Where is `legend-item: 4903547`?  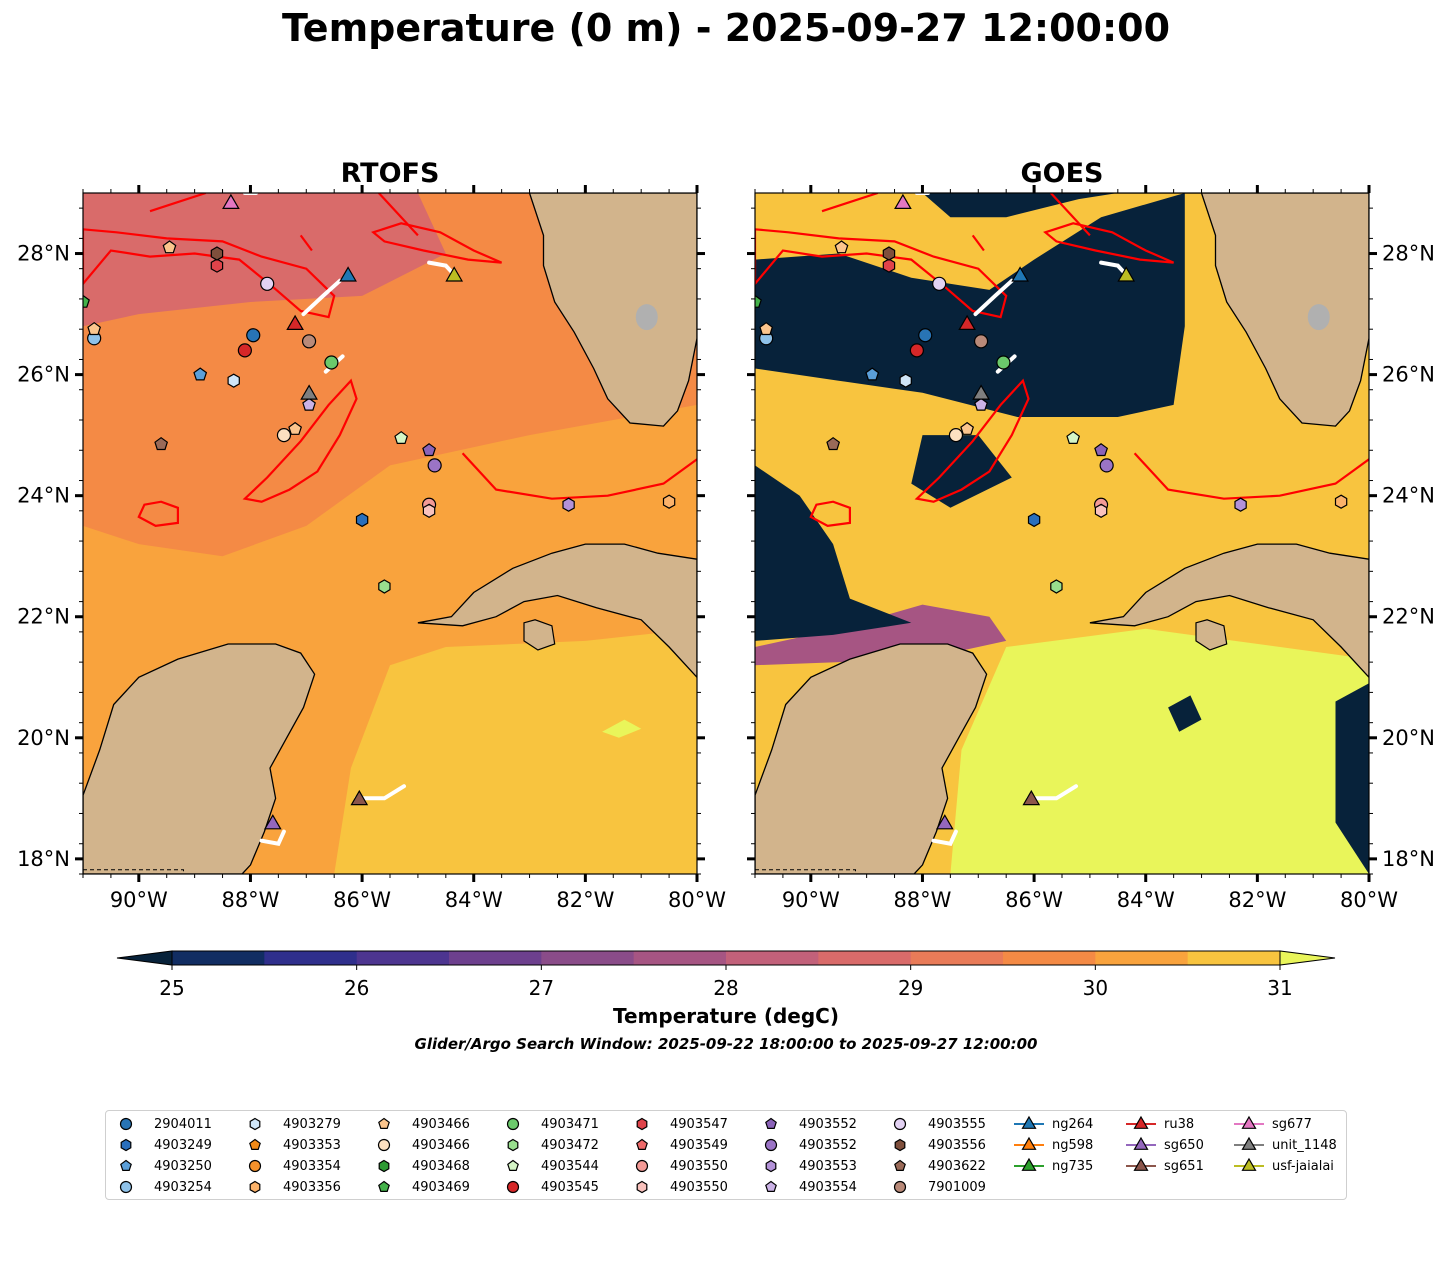 legend-item: 4903547 is located at coordinates (679, 1124).